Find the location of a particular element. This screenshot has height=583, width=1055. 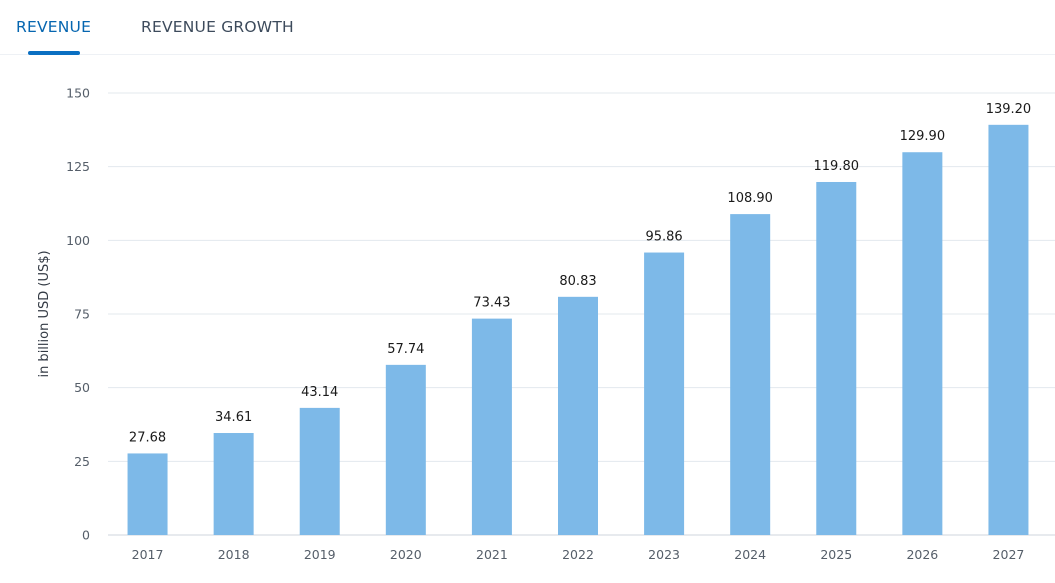

value-label: 73.43 is located at coordinates (491, 303).